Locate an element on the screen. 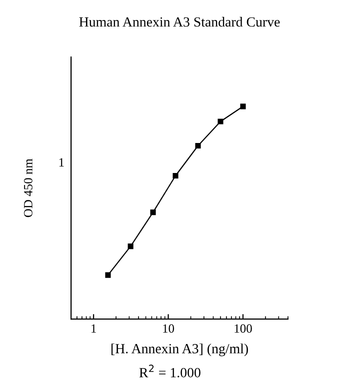 This screenshot has width=340, height=391. text: R$^{2}$ = 1.000 is located at coordinates (169, 371).